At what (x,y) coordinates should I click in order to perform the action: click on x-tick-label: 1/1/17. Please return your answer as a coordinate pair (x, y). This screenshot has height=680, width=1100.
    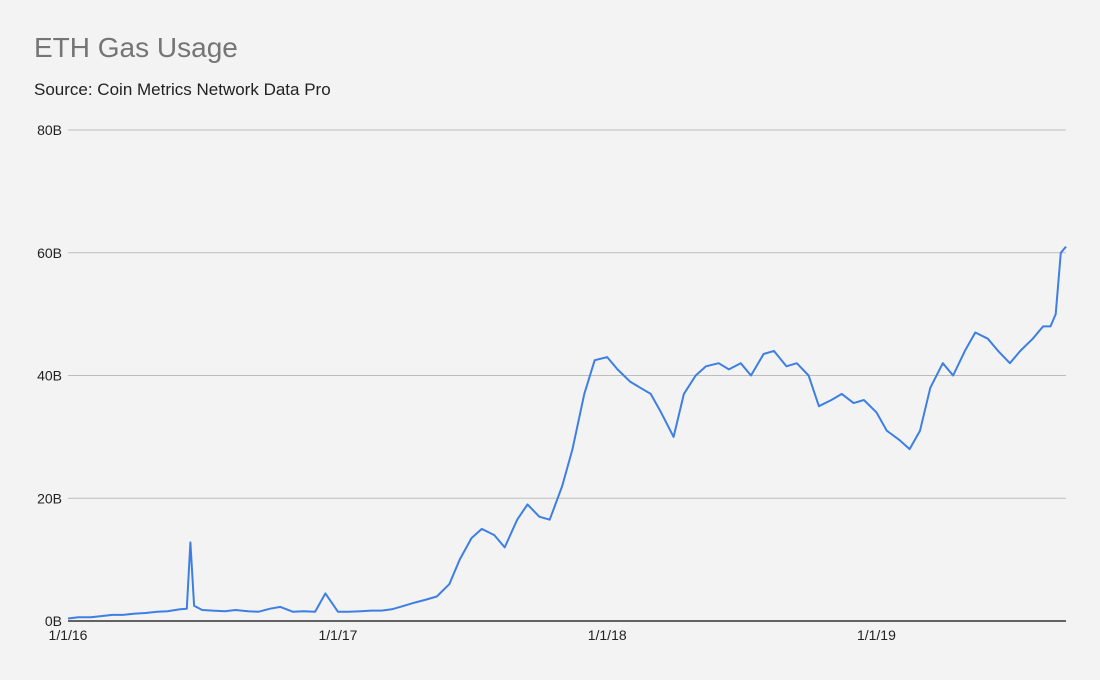
    Looking at the image, I should click on (338, 635).